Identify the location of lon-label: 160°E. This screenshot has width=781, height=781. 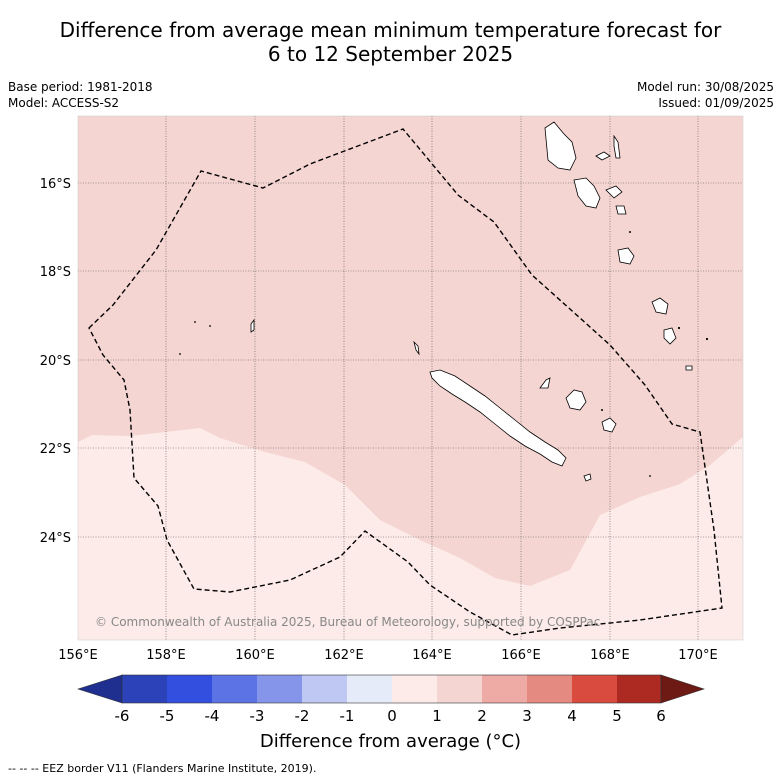
(255, 655).